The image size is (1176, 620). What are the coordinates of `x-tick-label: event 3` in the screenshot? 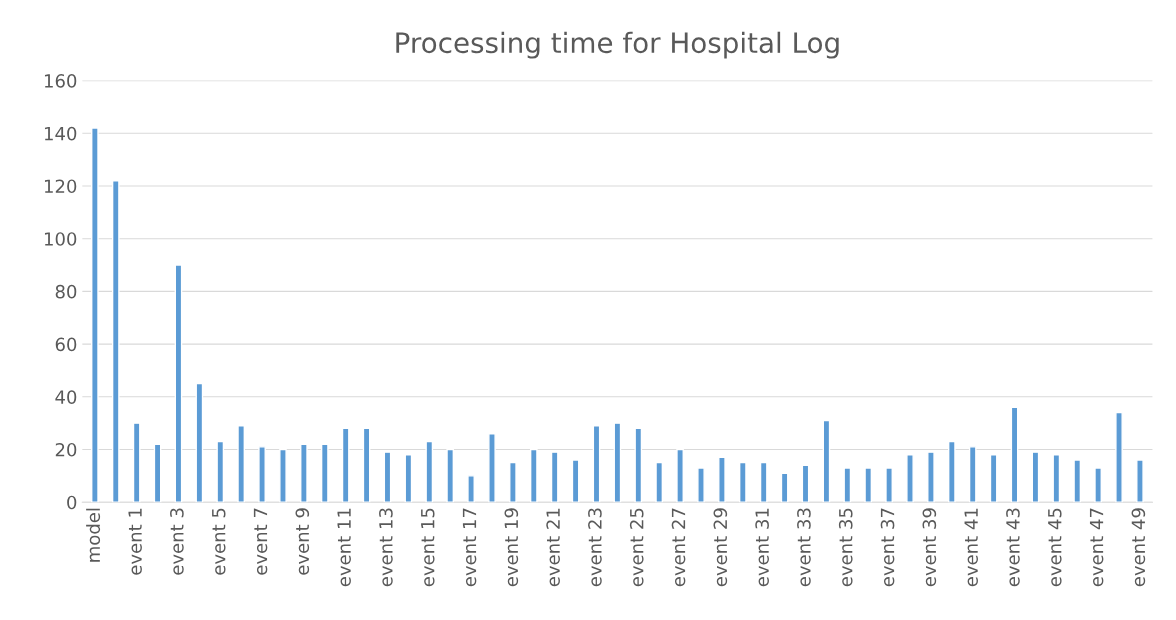 It's located at (177, 541).